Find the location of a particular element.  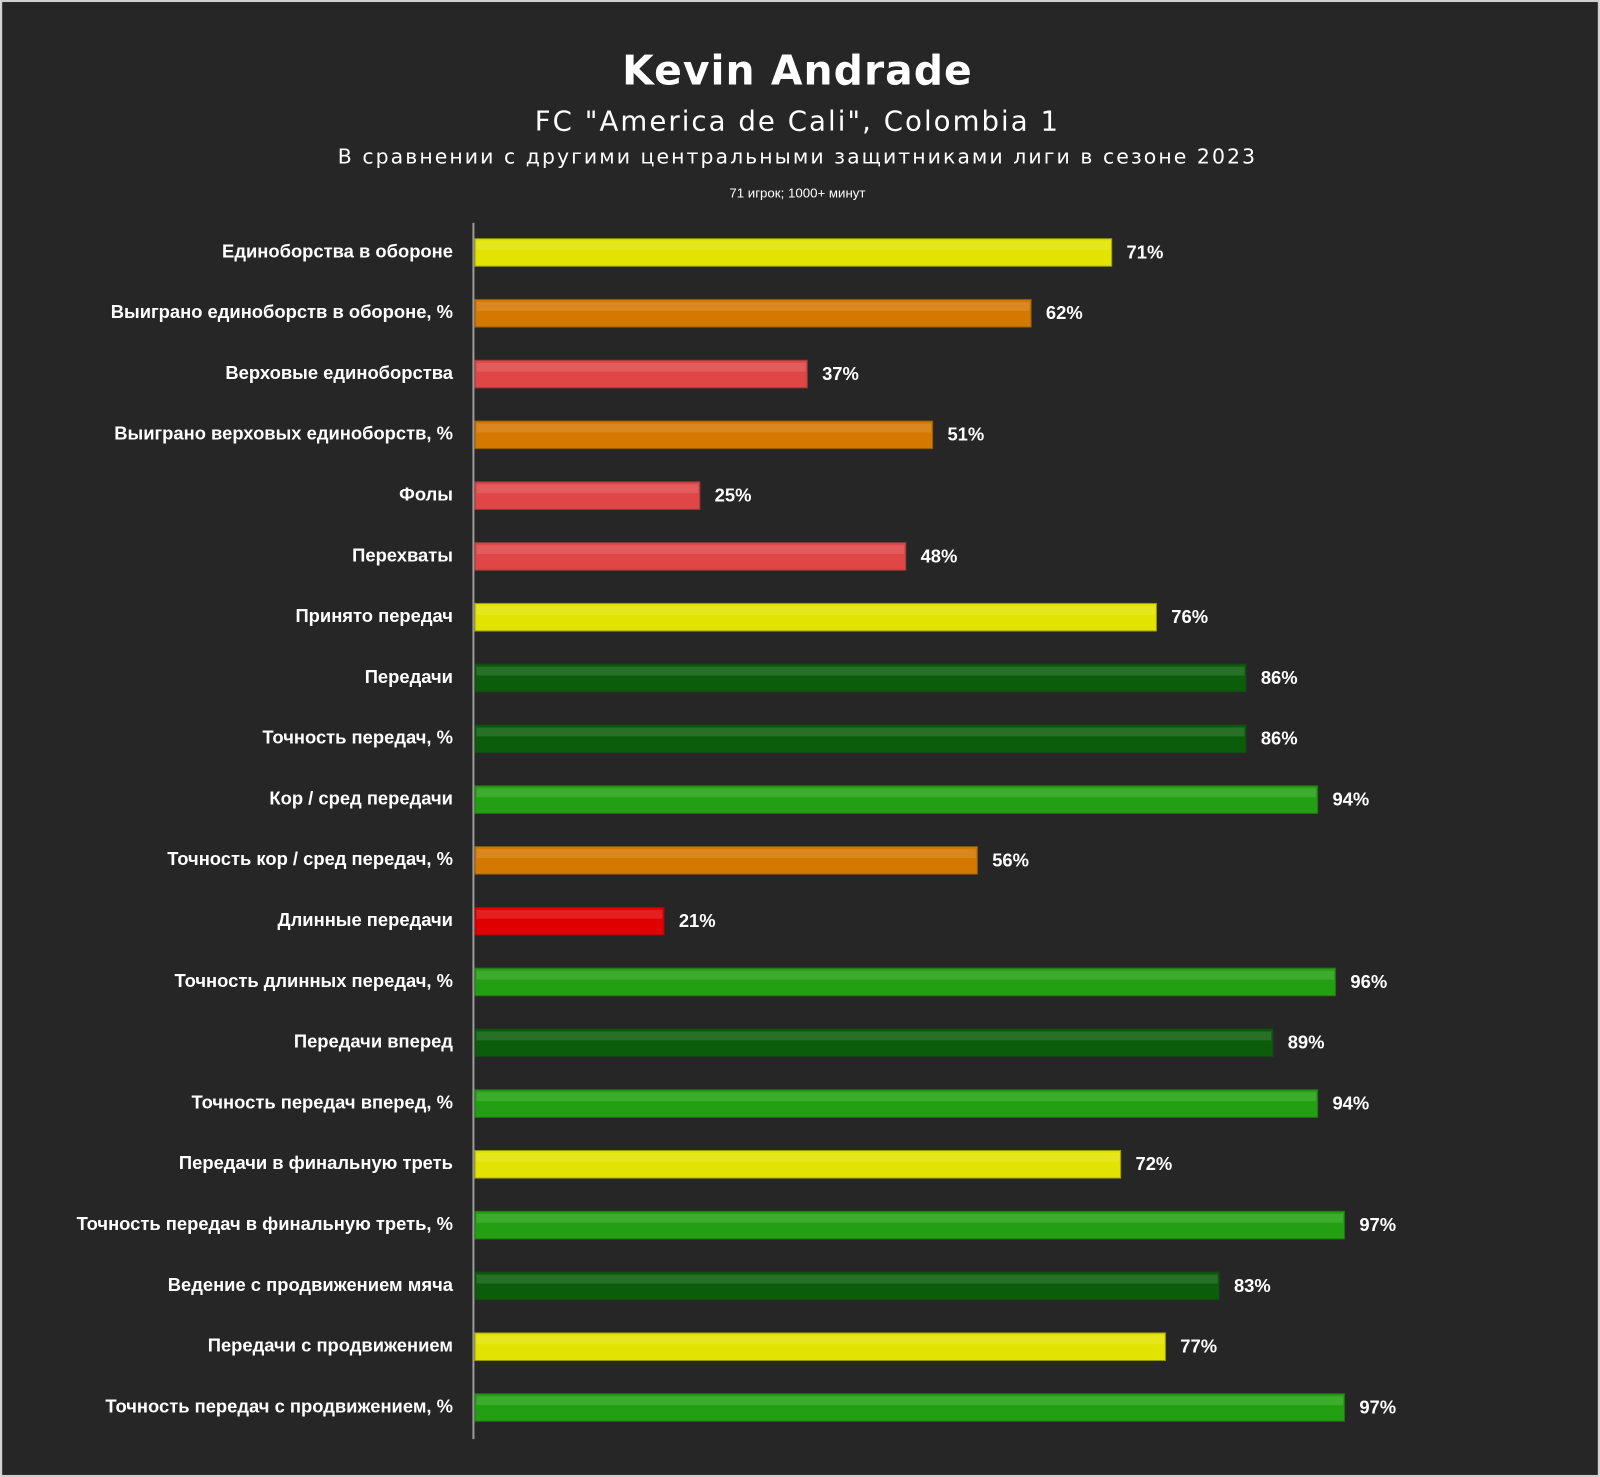

category-label: Длинные передачи is located at coordinates (365, 919).